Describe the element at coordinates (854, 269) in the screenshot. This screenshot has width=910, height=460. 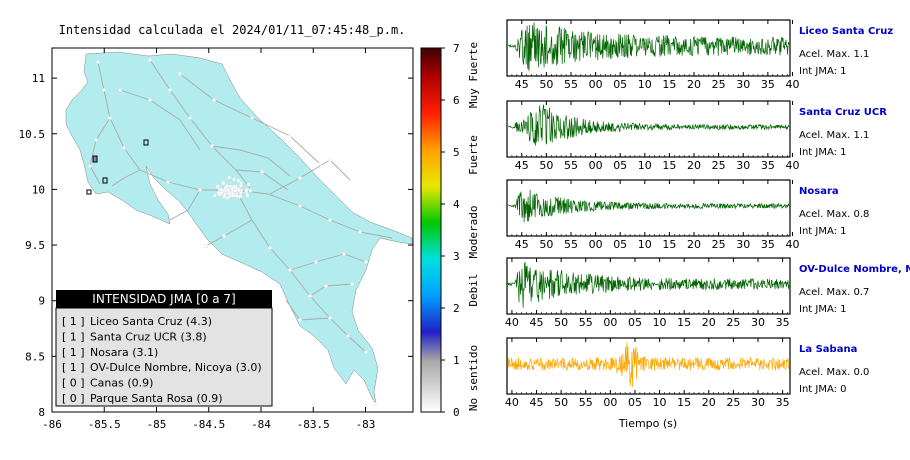
I see `station-name: OV-Dulce Nombre, Nicoya` at that location.